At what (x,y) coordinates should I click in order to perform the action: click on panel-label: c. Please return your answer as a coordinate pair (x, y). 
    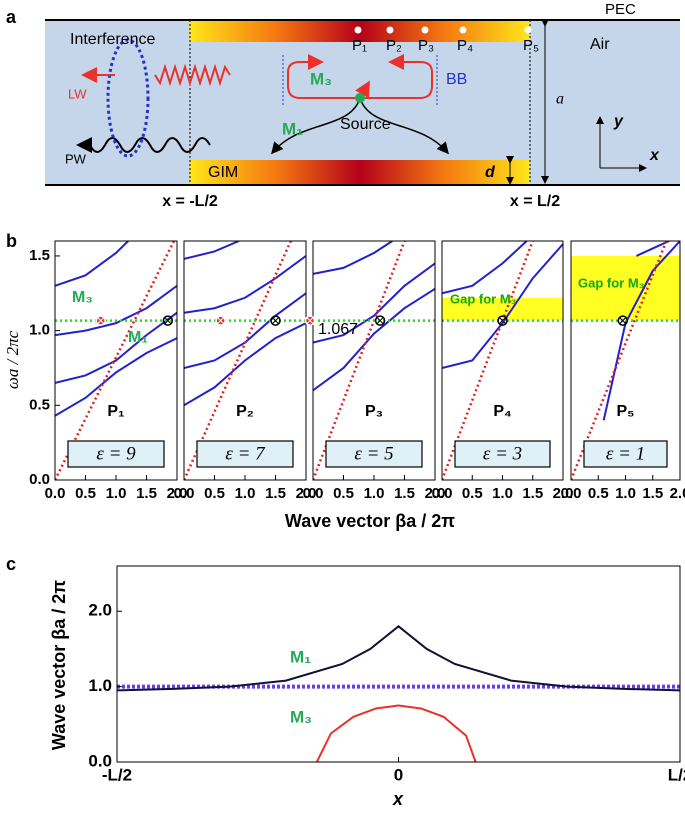
    Looking at the image, I should click on (11, 564).